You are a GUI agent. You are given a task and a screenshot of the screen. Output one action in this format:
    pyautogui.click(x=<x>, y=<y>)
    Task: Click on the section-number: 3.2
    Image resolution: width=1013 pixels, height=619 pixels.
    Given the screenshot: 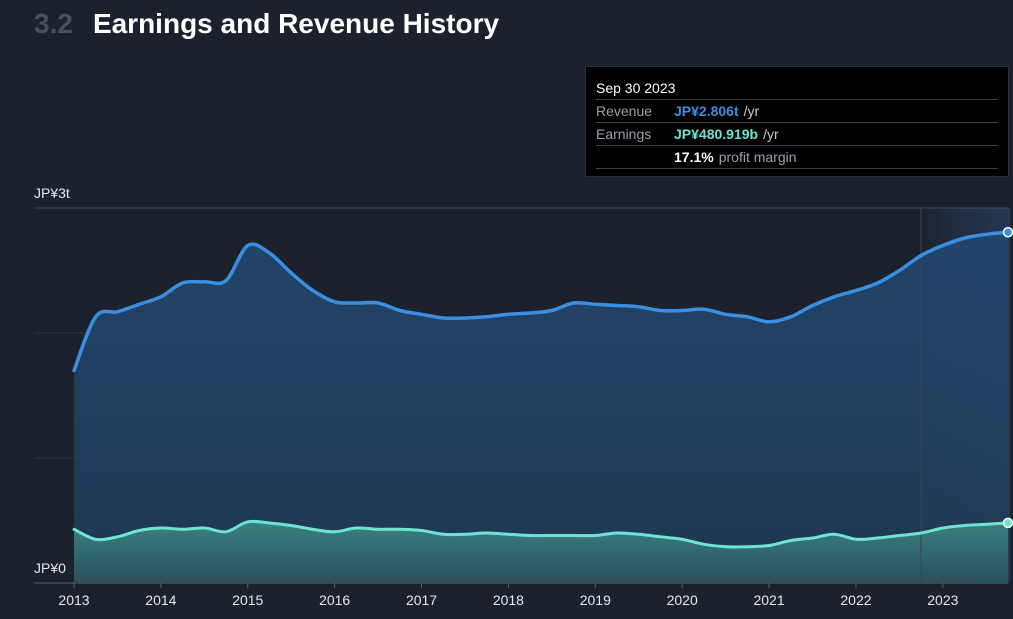 What is the action you would take?
    pyautogui.click(x=53, y=23)
    